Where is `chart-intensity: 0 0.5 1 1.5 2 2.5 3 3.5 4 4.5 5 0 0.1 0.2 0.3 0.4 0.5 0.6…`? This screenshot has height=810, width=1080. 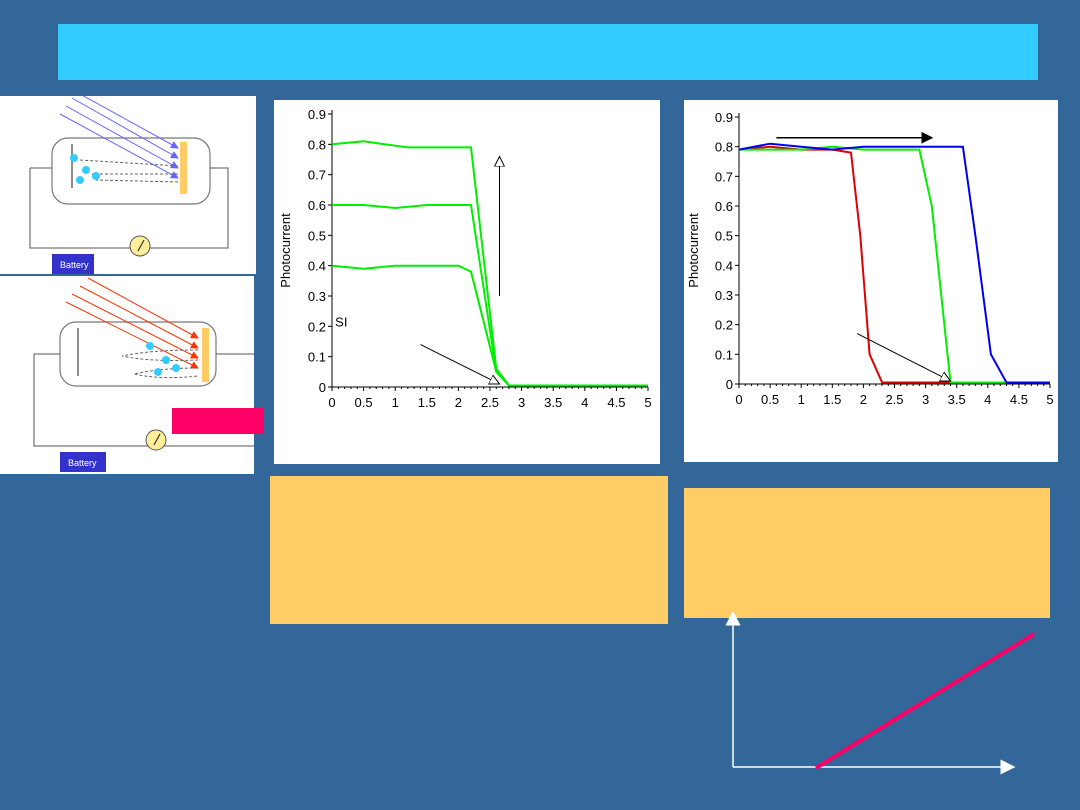
chart-intensity: 0 0.5 1 1.5 2 2.5 3 3.5 4 4.5 5 0 0.1 0.2 0.3 0.4 0.5 0.6… is located at coordinates (465, 258).